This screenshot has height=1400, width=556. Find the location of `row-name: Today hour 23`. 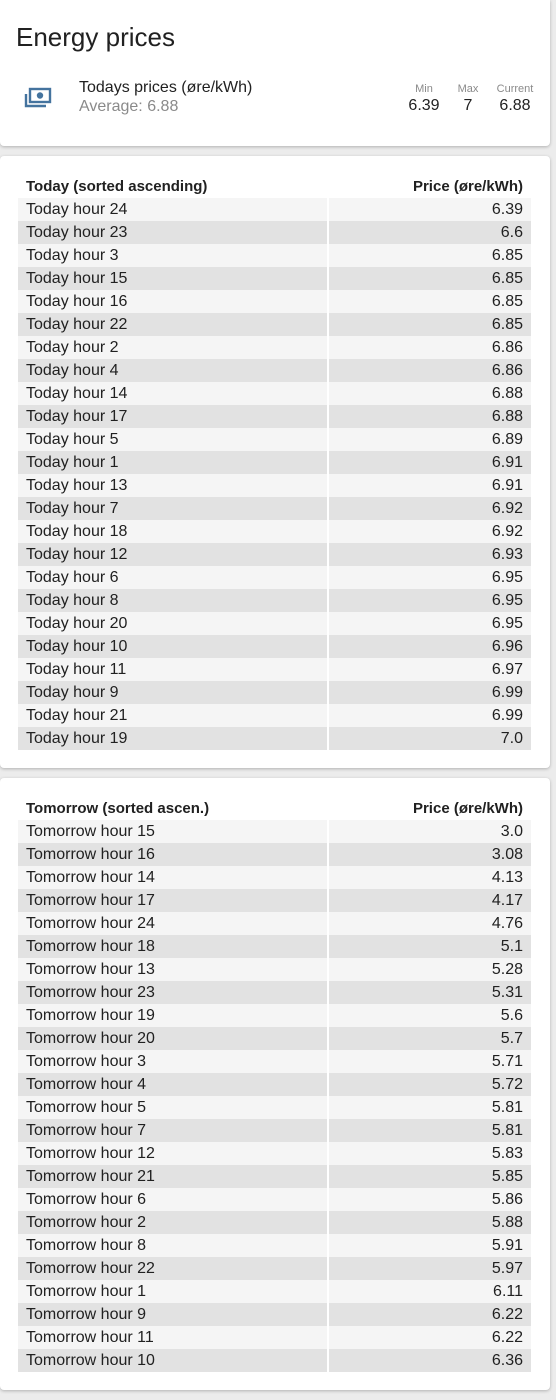

row-name: Today hour 23 is located at coordinates (173, 232).